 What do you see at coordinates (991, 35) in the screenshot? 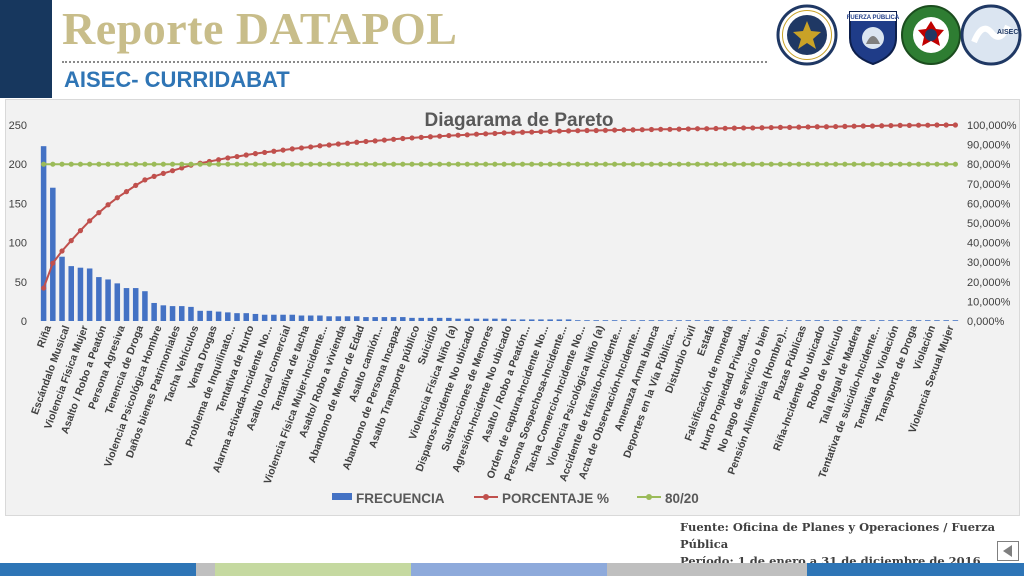
I see `aisec-logo-icon: AISEC` at bounding box center [991, 35].